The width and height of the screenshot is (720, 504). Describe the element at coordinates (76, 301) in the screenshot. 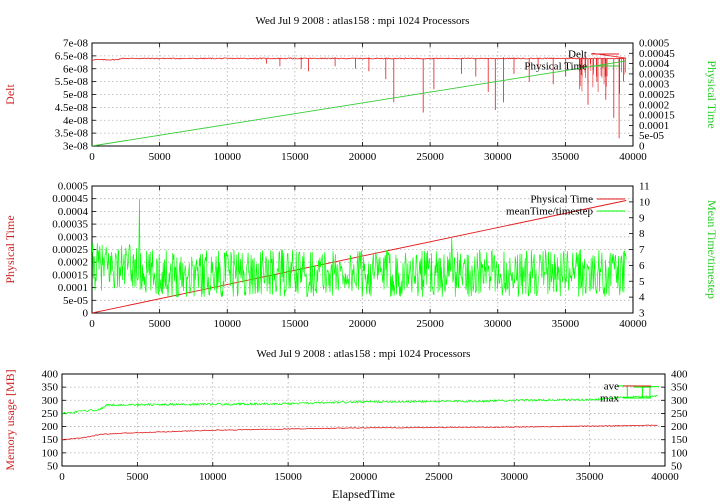

I see `y-tick-label: 5e-05` at that location.